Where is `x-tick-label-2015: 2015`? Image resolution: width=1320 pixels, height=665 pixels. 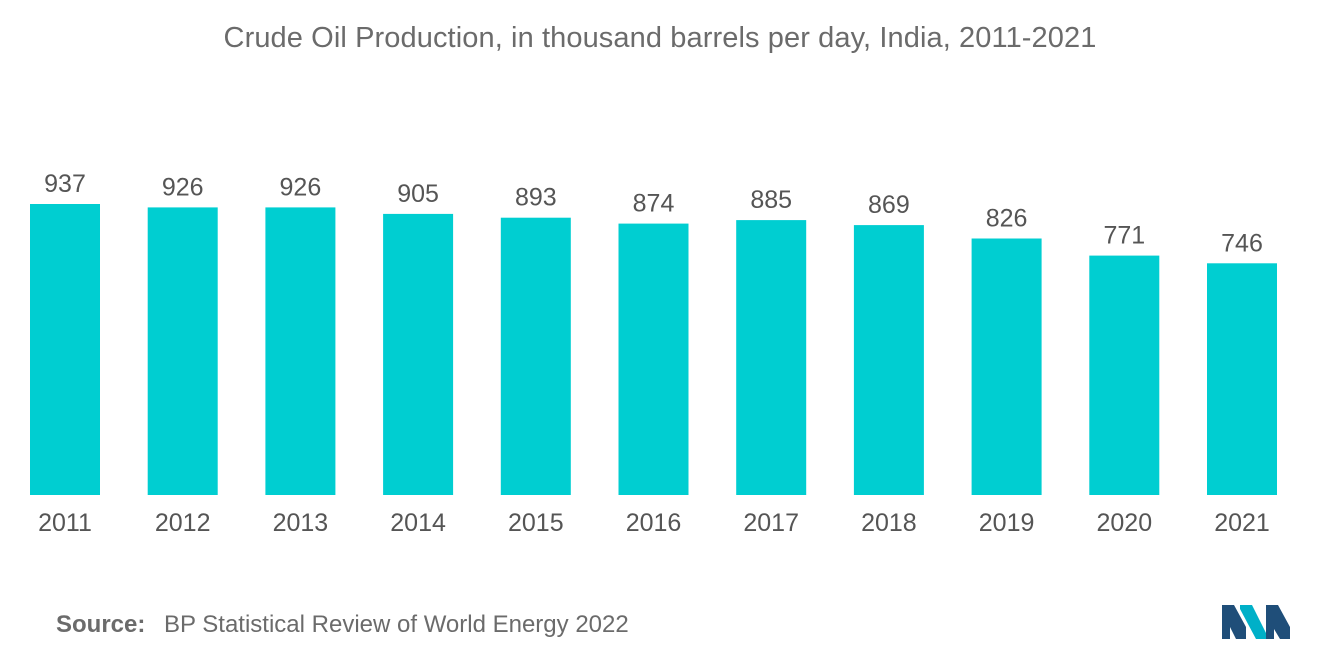
x-tick-label-2015: 2015 is located at coordinates (536, 523).